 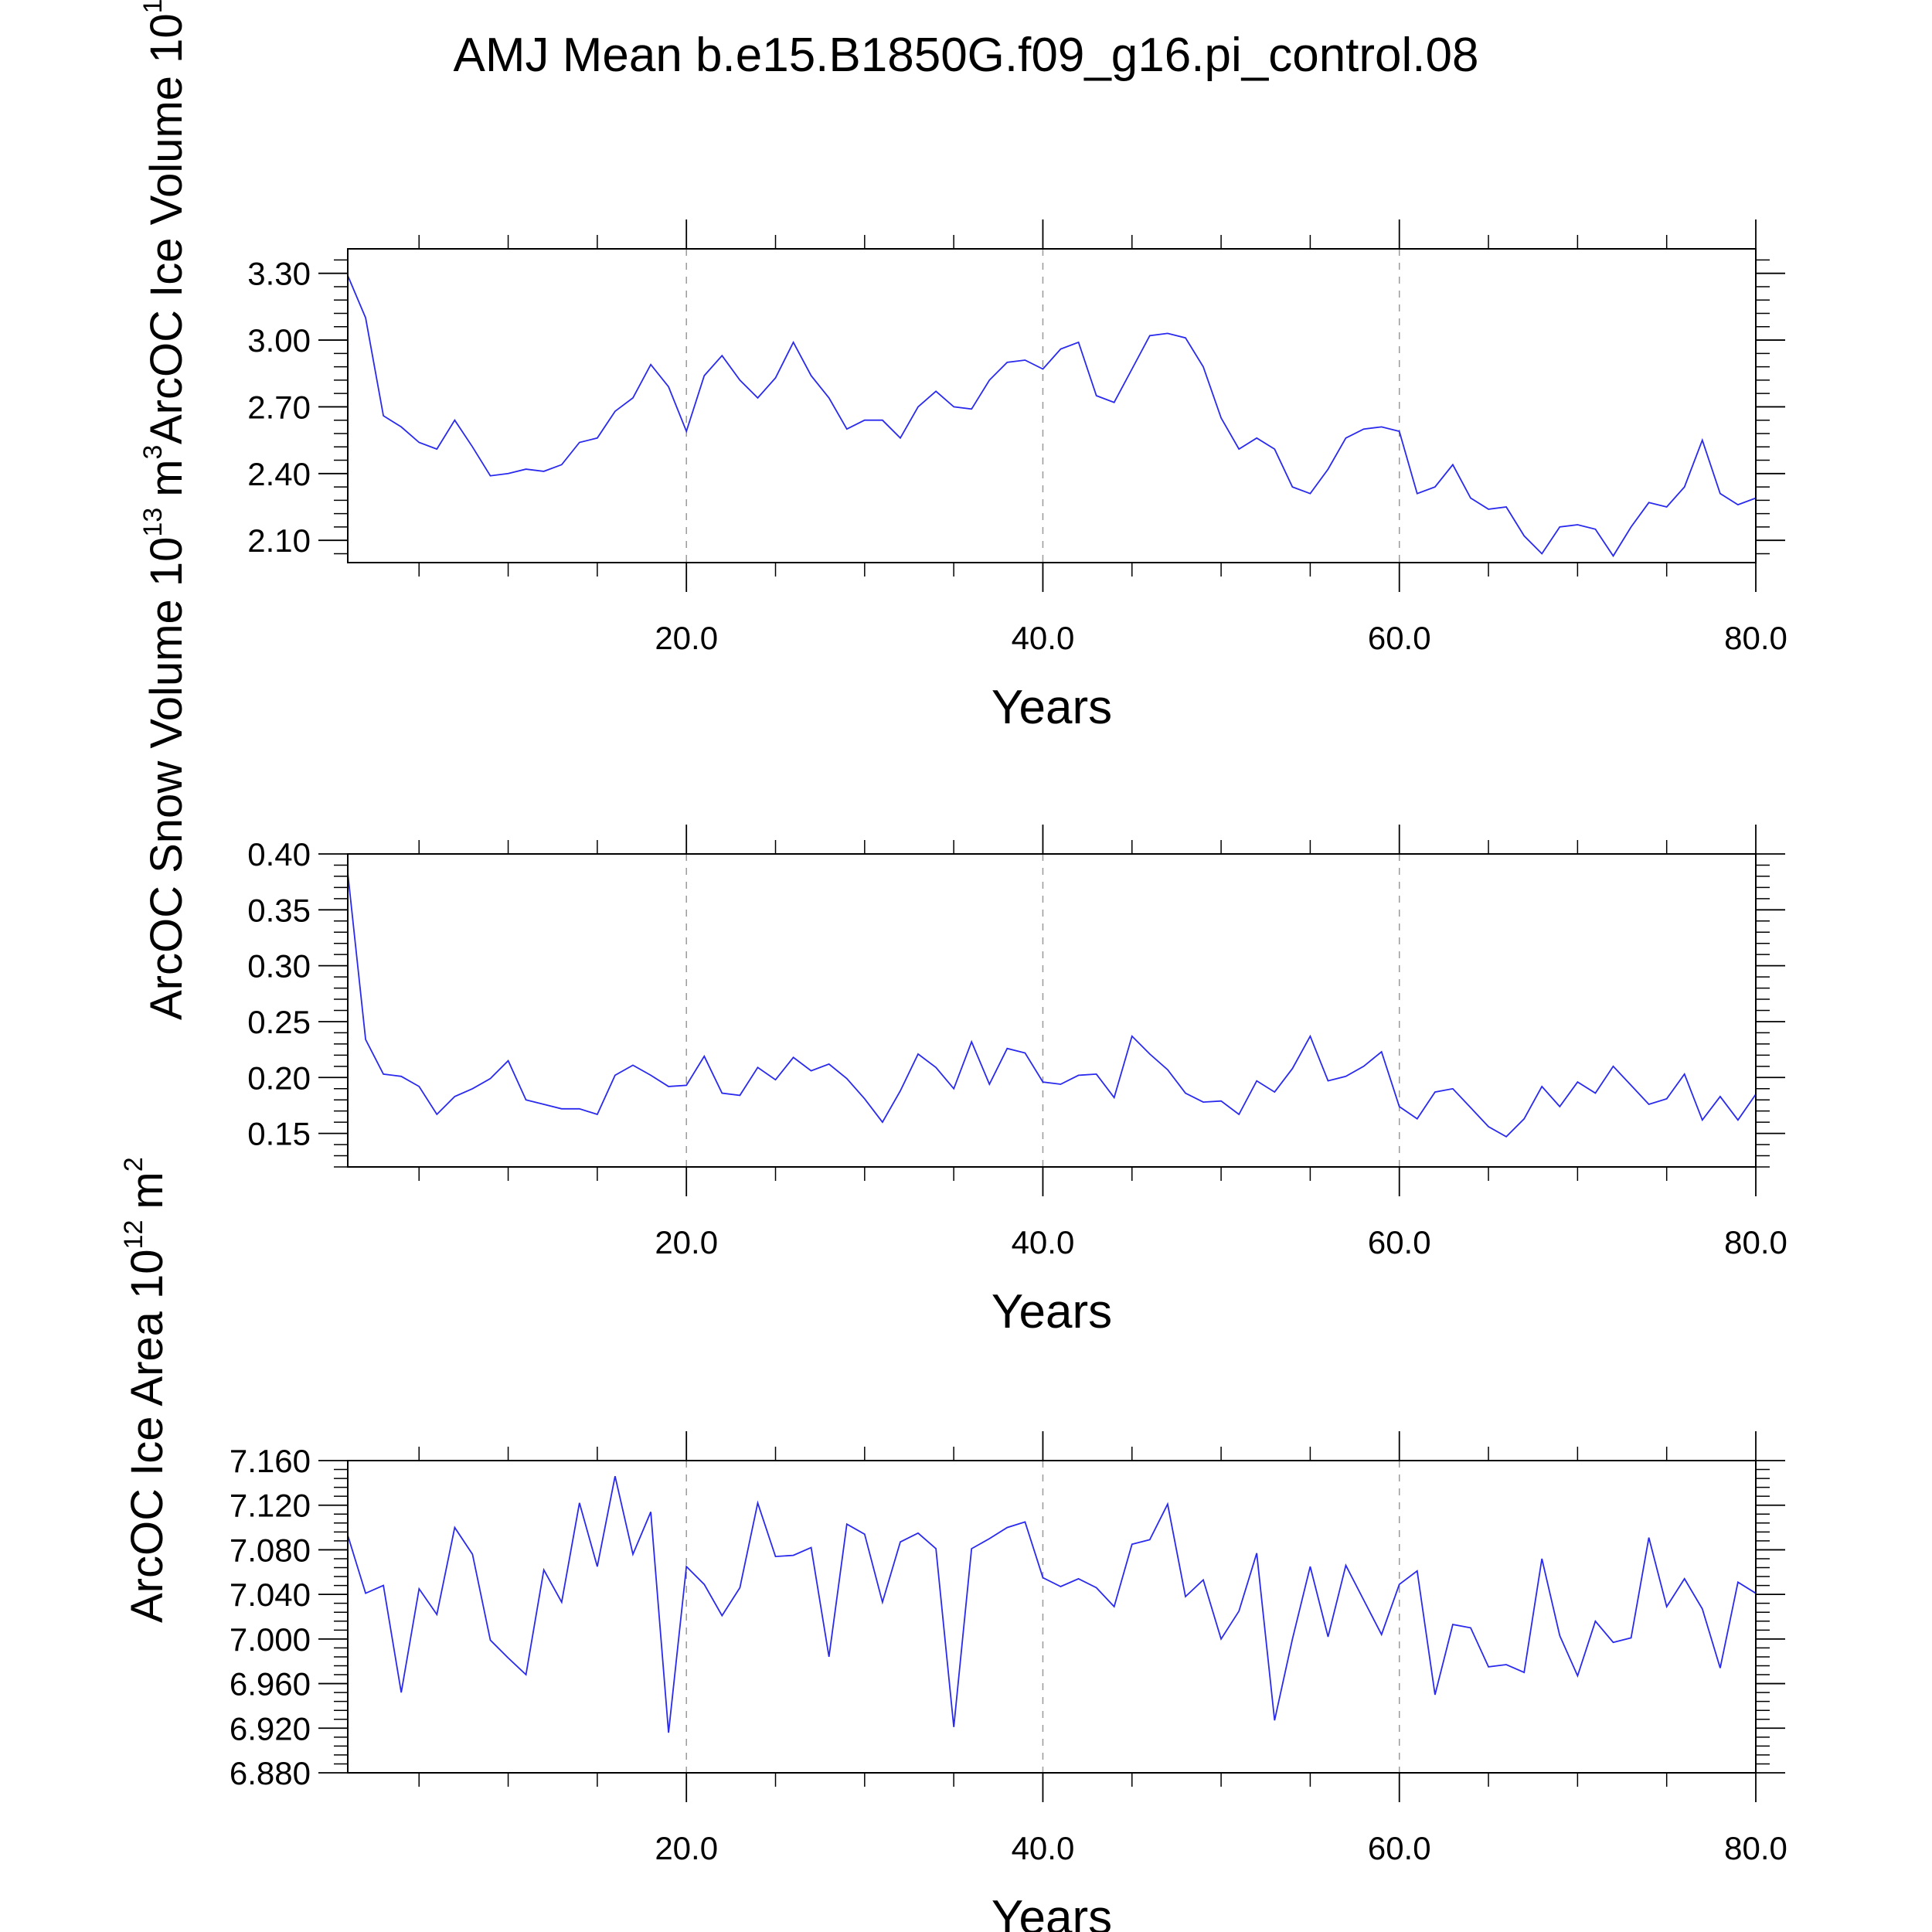 I want to click on top-y-tick-label: 2.40, so click(x=279, y=474).